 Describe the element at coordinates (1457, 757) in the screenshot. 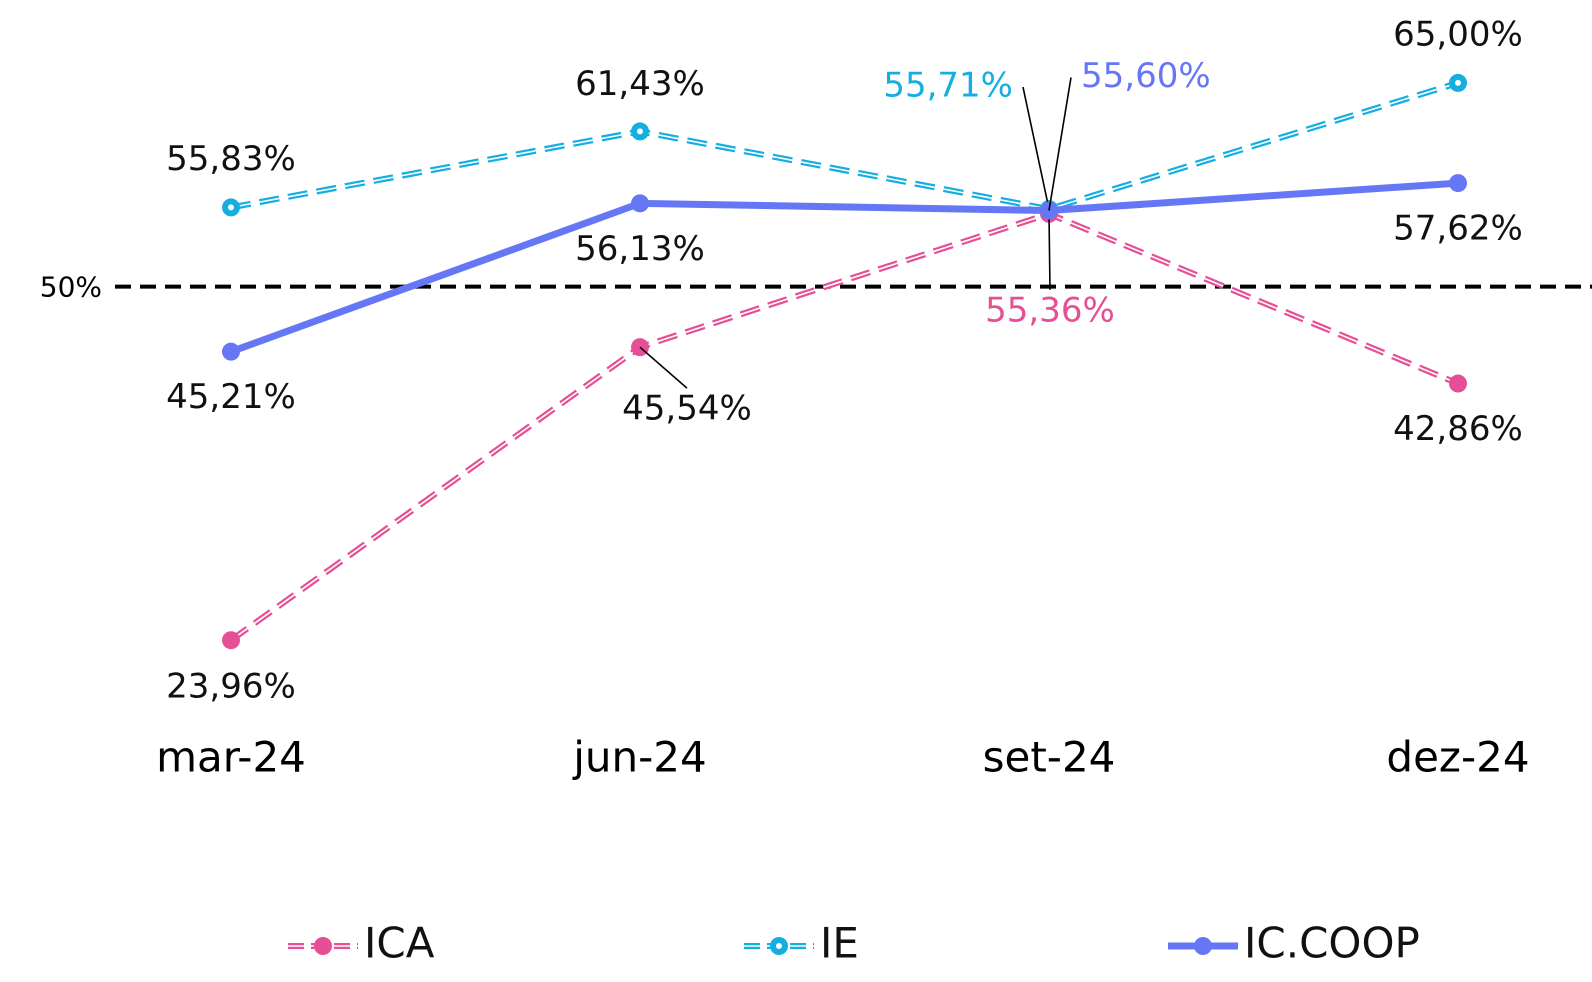

I see `x-tick-label: dez-24` at that location.